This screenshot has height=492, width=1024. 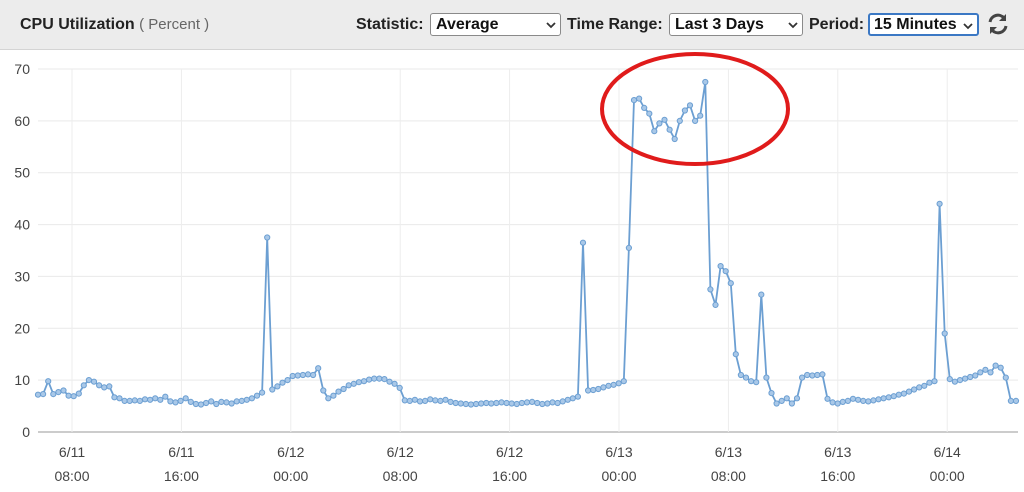 What do you see at coordinates (509, 452) in the screenshot?
I see `x-tick-date: 6/12` at bounding box center [509, 452].